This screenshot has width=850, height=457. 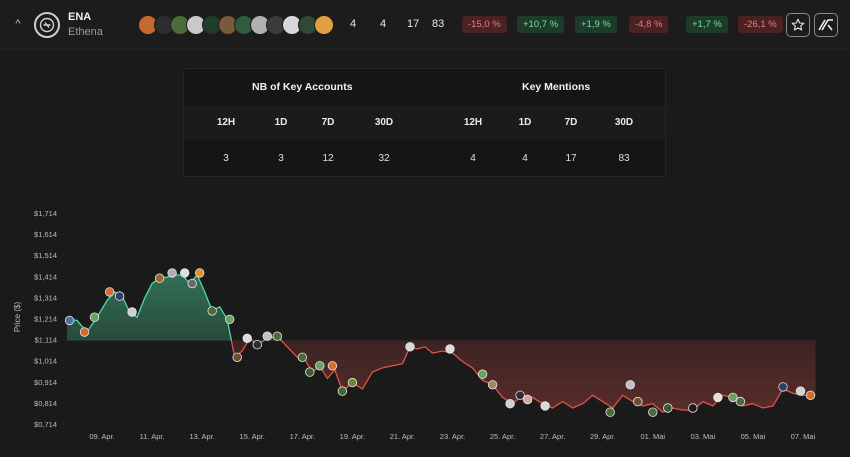 I want to click on star-icon, so click(x=798, y=24).